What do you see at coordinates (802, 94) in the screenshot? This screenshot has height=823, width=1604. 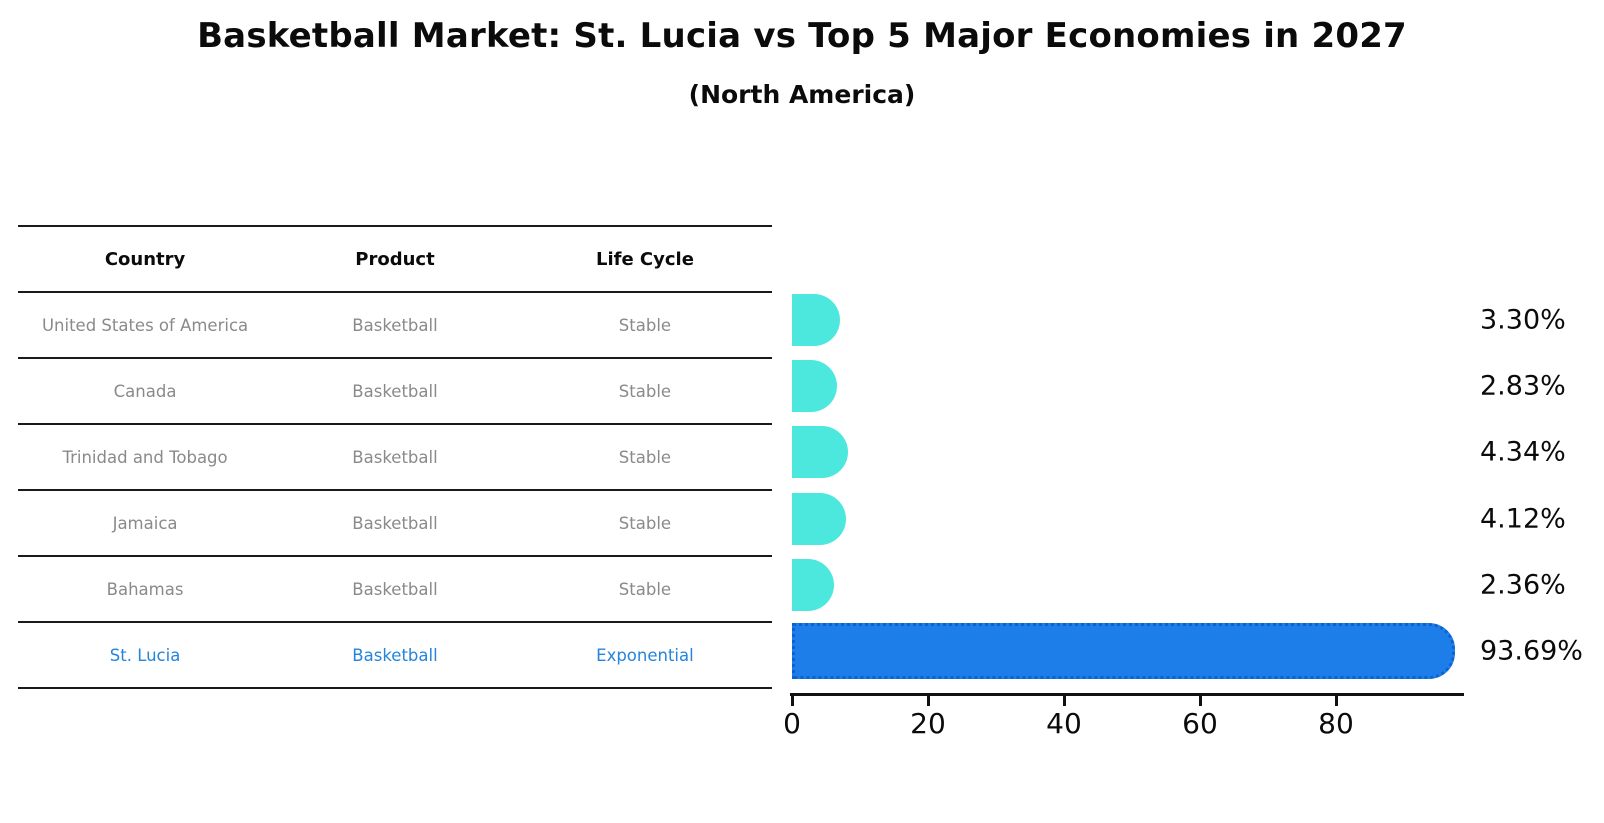 I see `chart-subtitle: (North America)` at bounding box center [802, 94].